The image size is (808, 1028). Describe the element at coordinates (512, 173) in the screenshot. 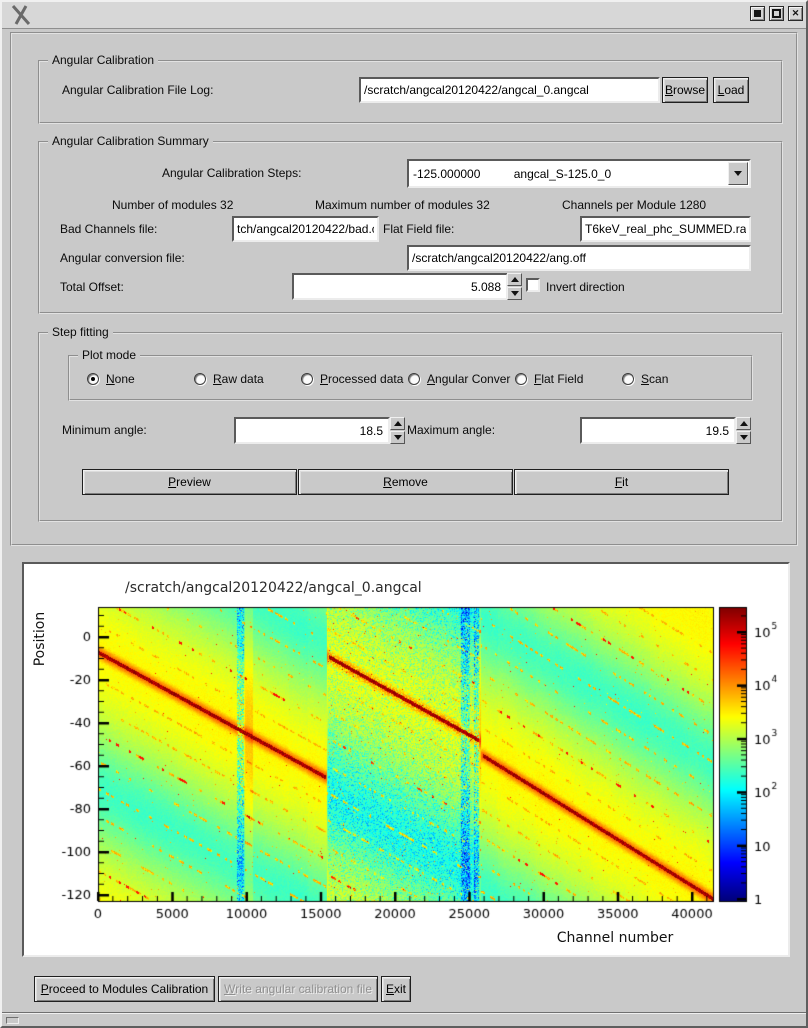

I see `selected-step: -125.000000 angcal_S-125.0_0` at that location.